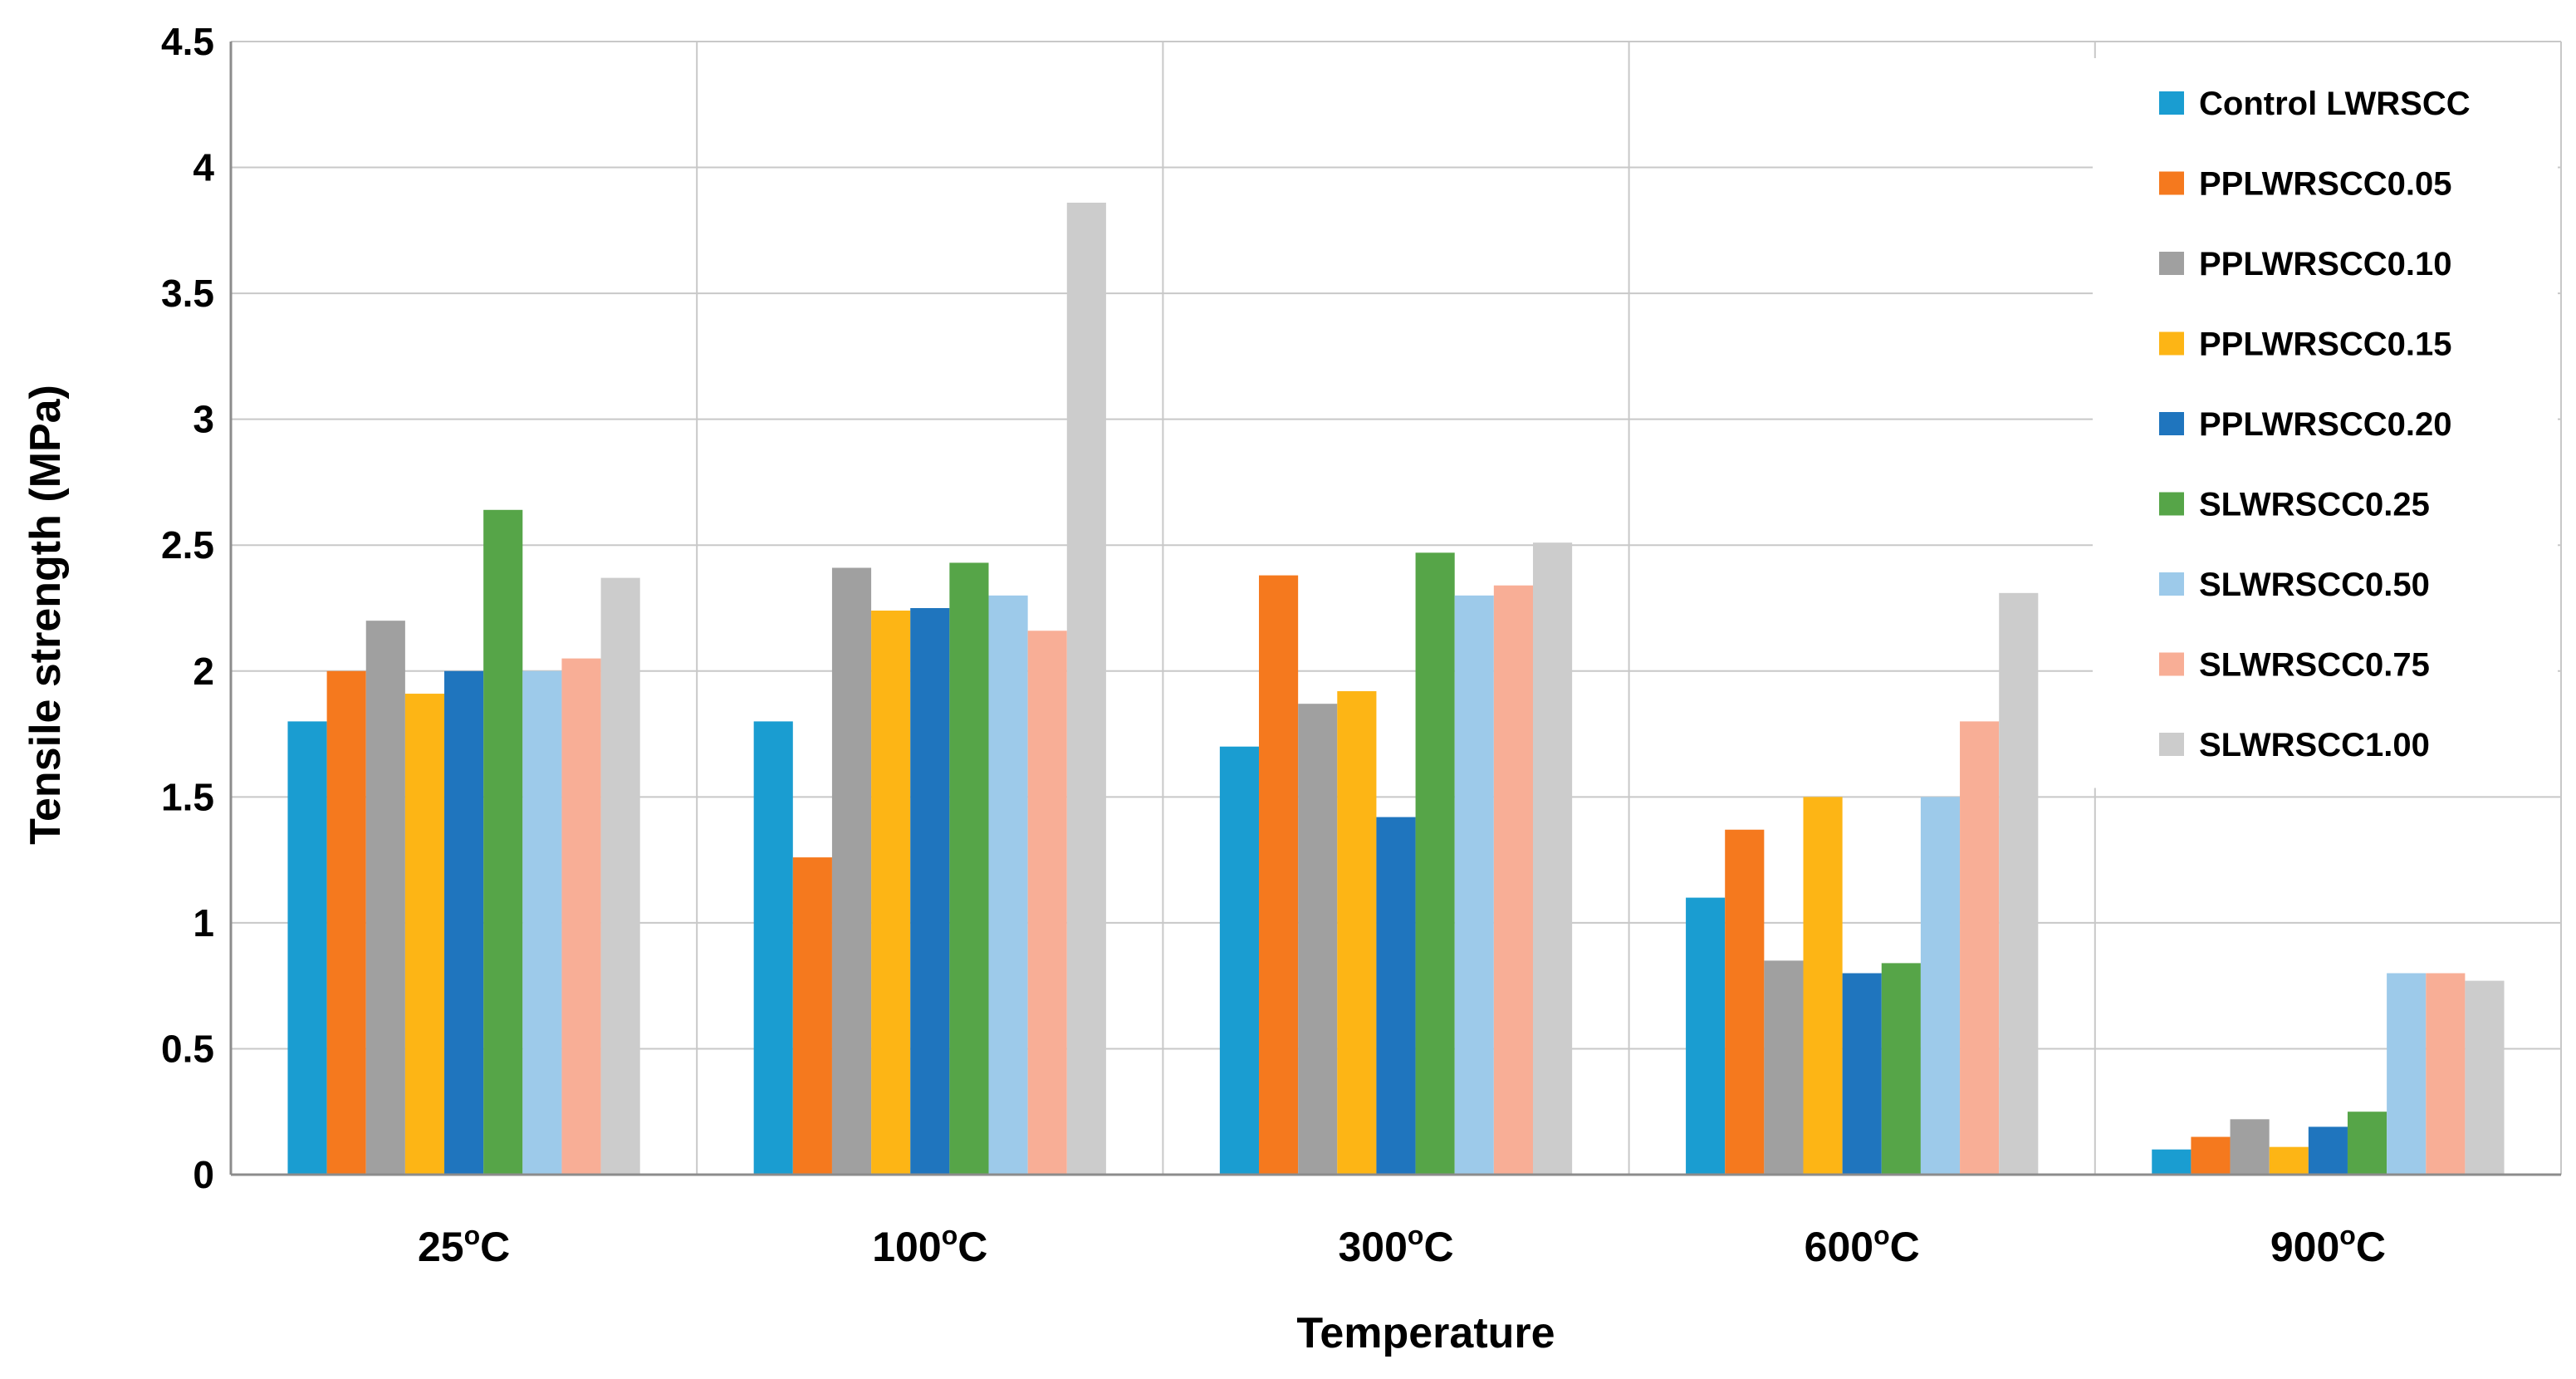 This screenshot has height=1379, width=2576. Describe the element at coordinates (187, 796) in the screenshot. I see `y-tick-label: 1.5` at that location.